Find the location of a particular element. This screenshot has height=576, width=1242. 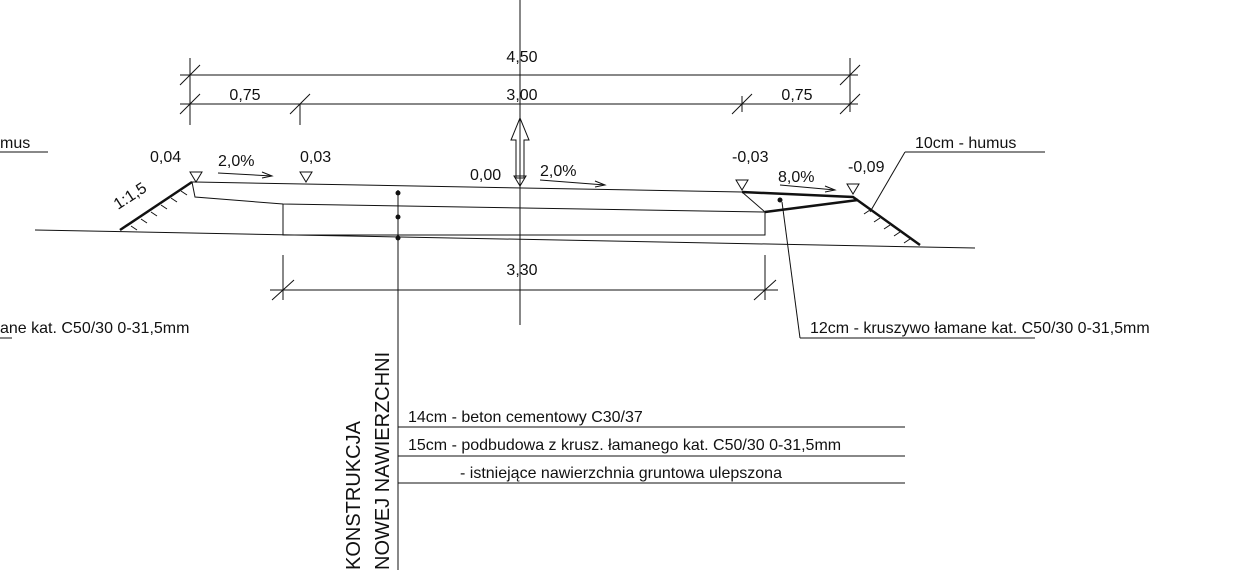

elevation: 0,04 is located at coordinates (165, 157).